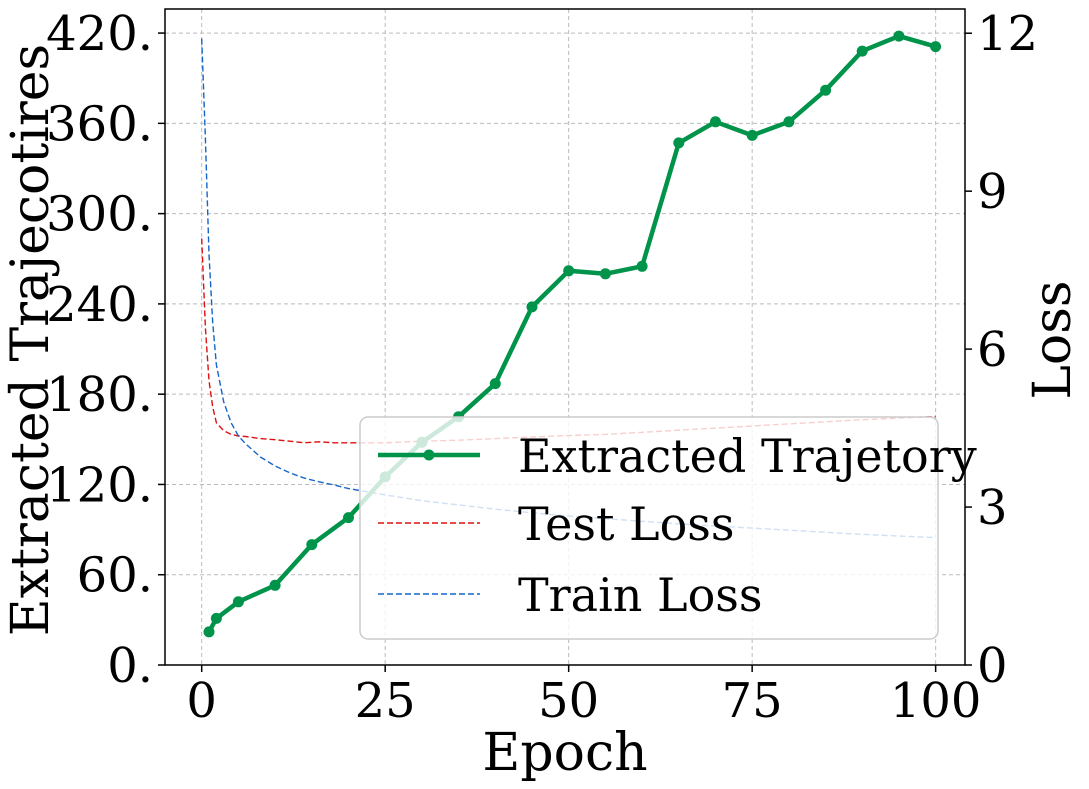  What do you see at coordinates (105, 350) in the screenshot?
I see `left-y-axis: 0. 60. 120. 180. 240. 300. 360. 420.` at bounding box center [105, 350].